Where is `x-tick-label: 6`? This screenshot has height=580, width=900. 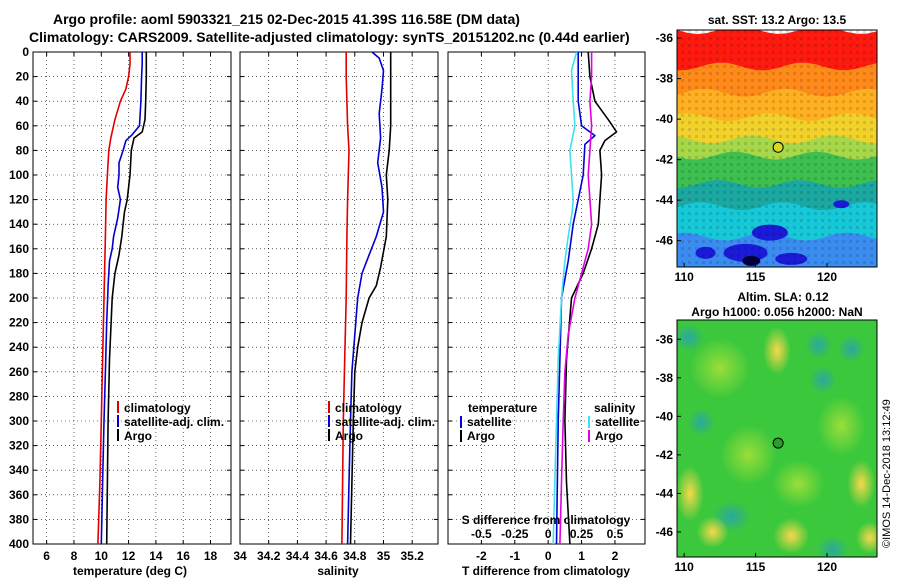
x-tick-label: 6 is located at coordinates (46, 556).